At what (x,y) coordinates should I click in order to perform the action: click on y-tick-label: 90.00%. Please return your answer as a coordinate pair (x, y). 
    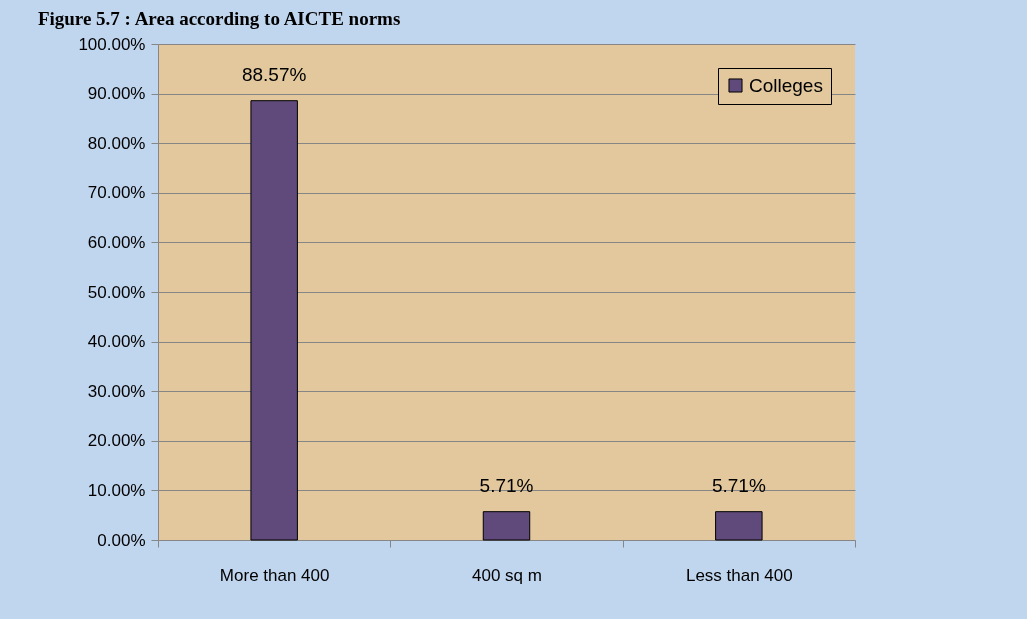
    Looking at the image, I should click on (116, 94).